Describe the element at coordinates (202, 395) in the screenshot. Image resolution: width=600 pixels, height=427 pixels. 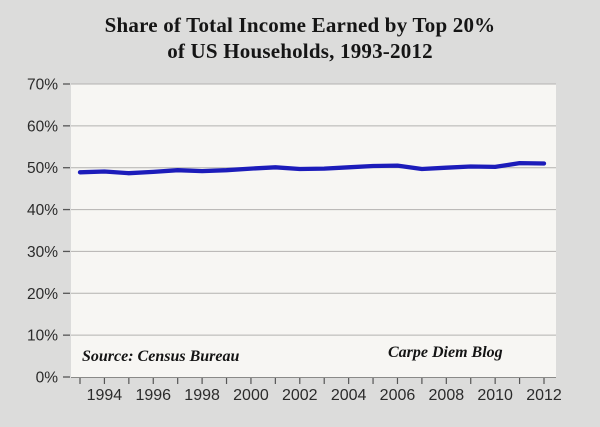
I see `x-tick-label: 1998` at that location.